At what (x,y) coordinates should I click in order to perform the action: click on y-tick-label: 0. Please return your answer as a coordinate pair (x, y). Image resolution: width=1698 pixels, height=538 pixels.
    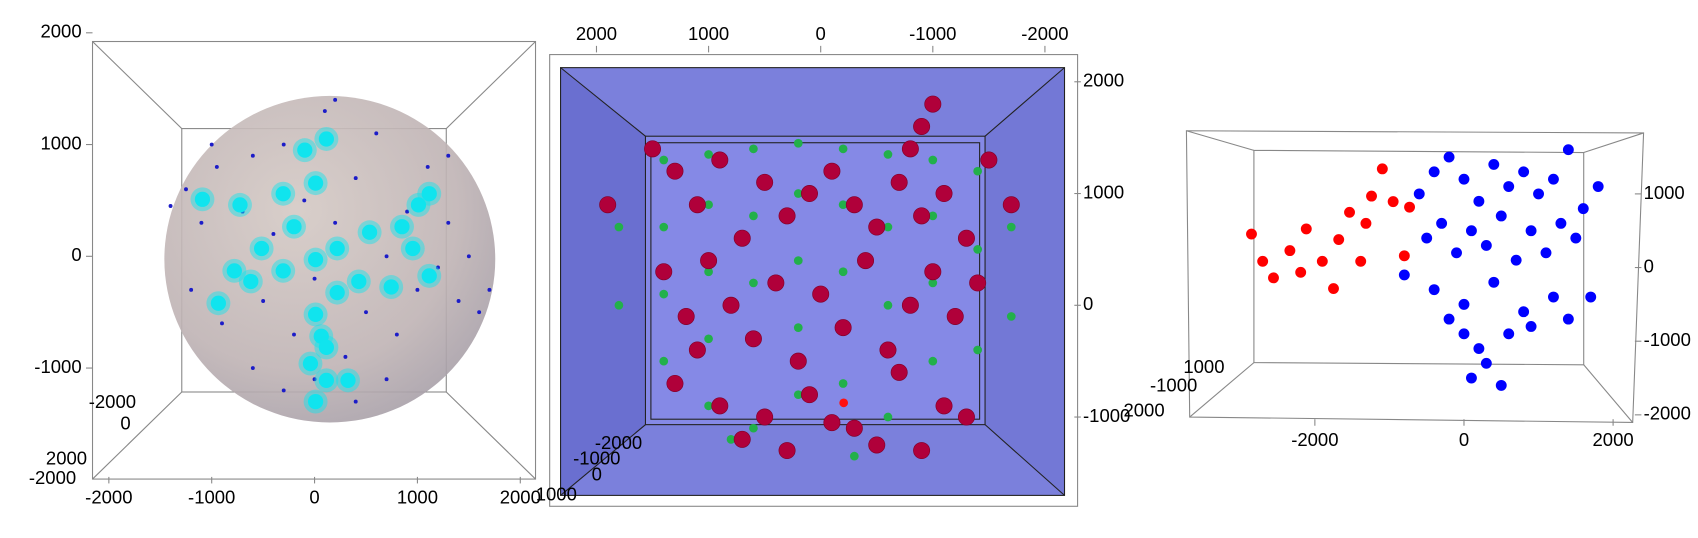
    Looking at the image, I should click on (1088, 303).